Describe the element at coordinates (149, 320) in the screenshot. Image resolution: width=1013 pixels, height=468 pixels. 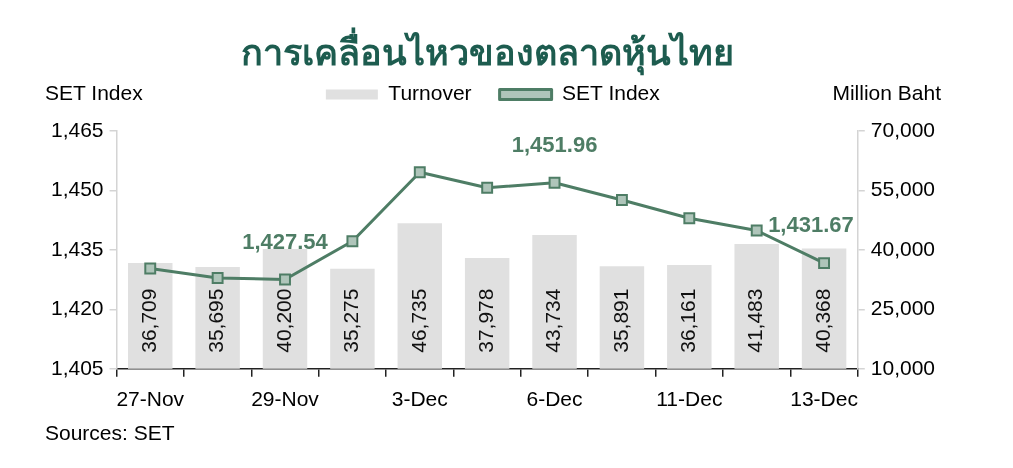
I see `data-label: 36,709` at that location.